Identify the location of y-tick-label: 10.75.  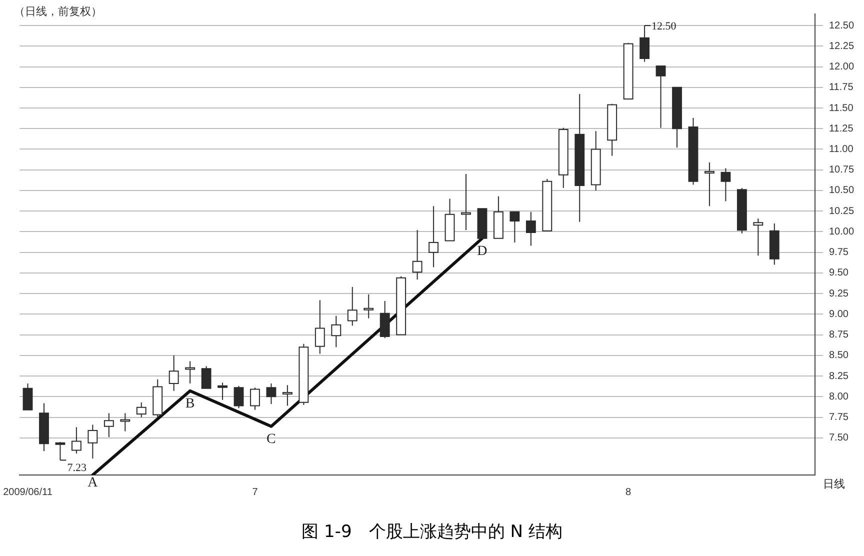
(841, 170).